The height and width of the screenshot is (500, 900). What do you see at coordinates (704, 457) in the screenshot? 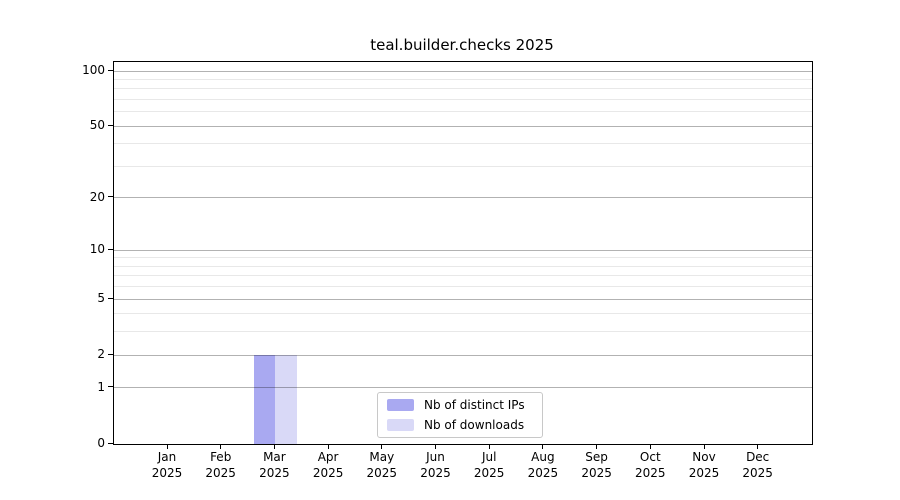
I see `x-tick-month: Nov` at bounding box center [704, 457].